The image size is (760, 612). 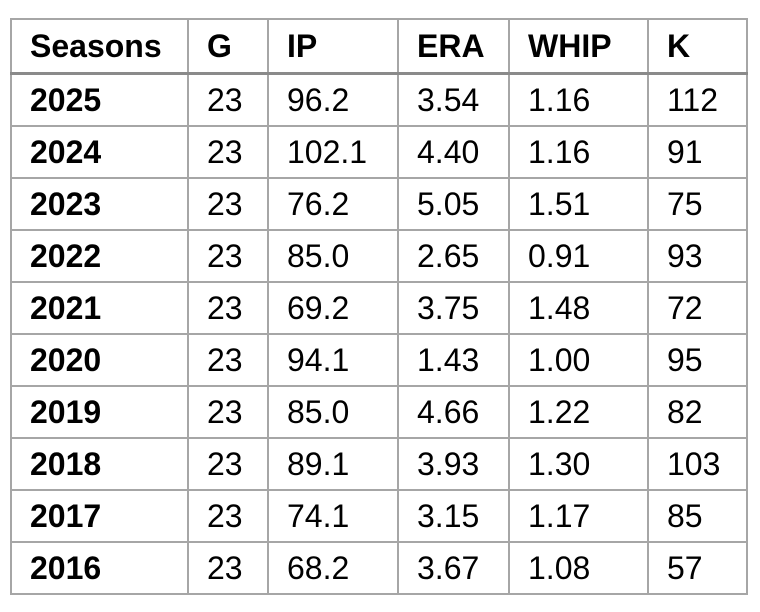 What do you see at coordinates (333, 360) in the screenshot?
I see `innings-pitched-cell: 94.1` at bounding box center [333, 360].